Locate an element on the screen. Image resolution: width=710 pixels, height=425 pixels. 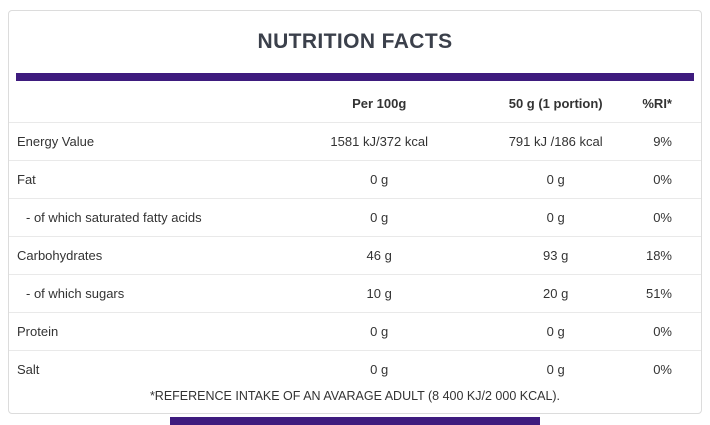
page-title: NUTRITION FACTS is located at coordinates (355, 41).